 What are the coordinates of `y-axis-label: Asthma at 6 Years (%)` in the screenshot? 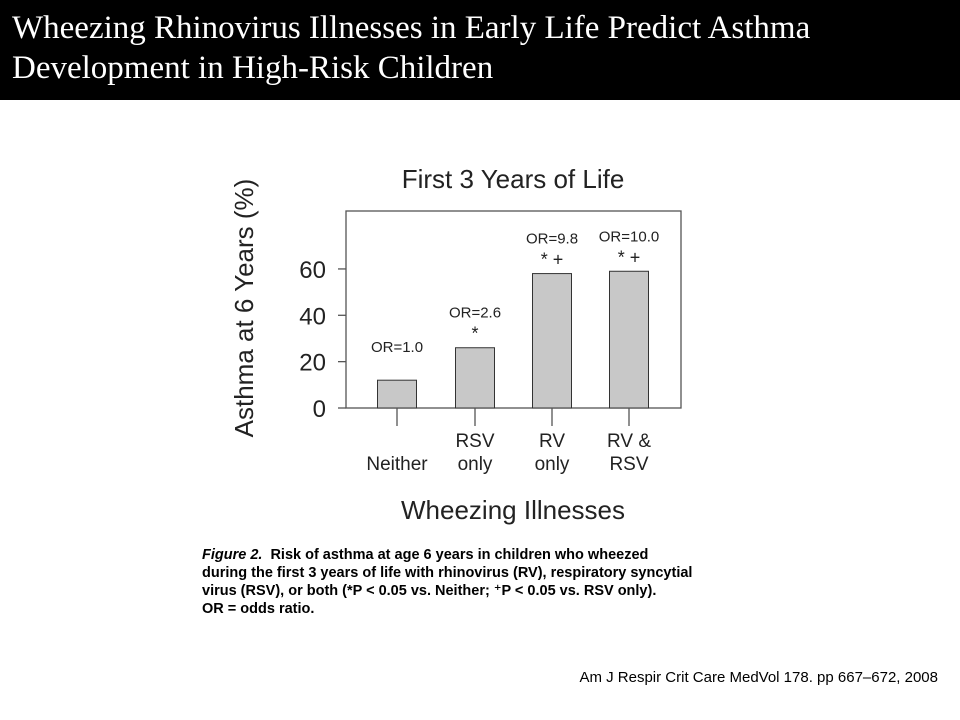 It's located at (244, 308).